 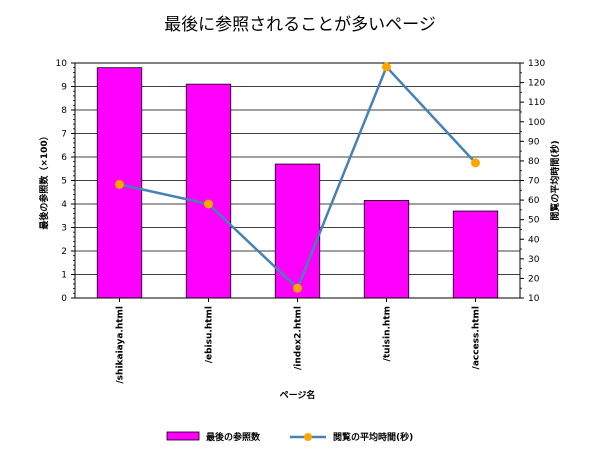 What do you see at coordinates (536, 123) in the screenshot?
I see `right-axis-tick-label: 100` at bounding box center [536, 123].